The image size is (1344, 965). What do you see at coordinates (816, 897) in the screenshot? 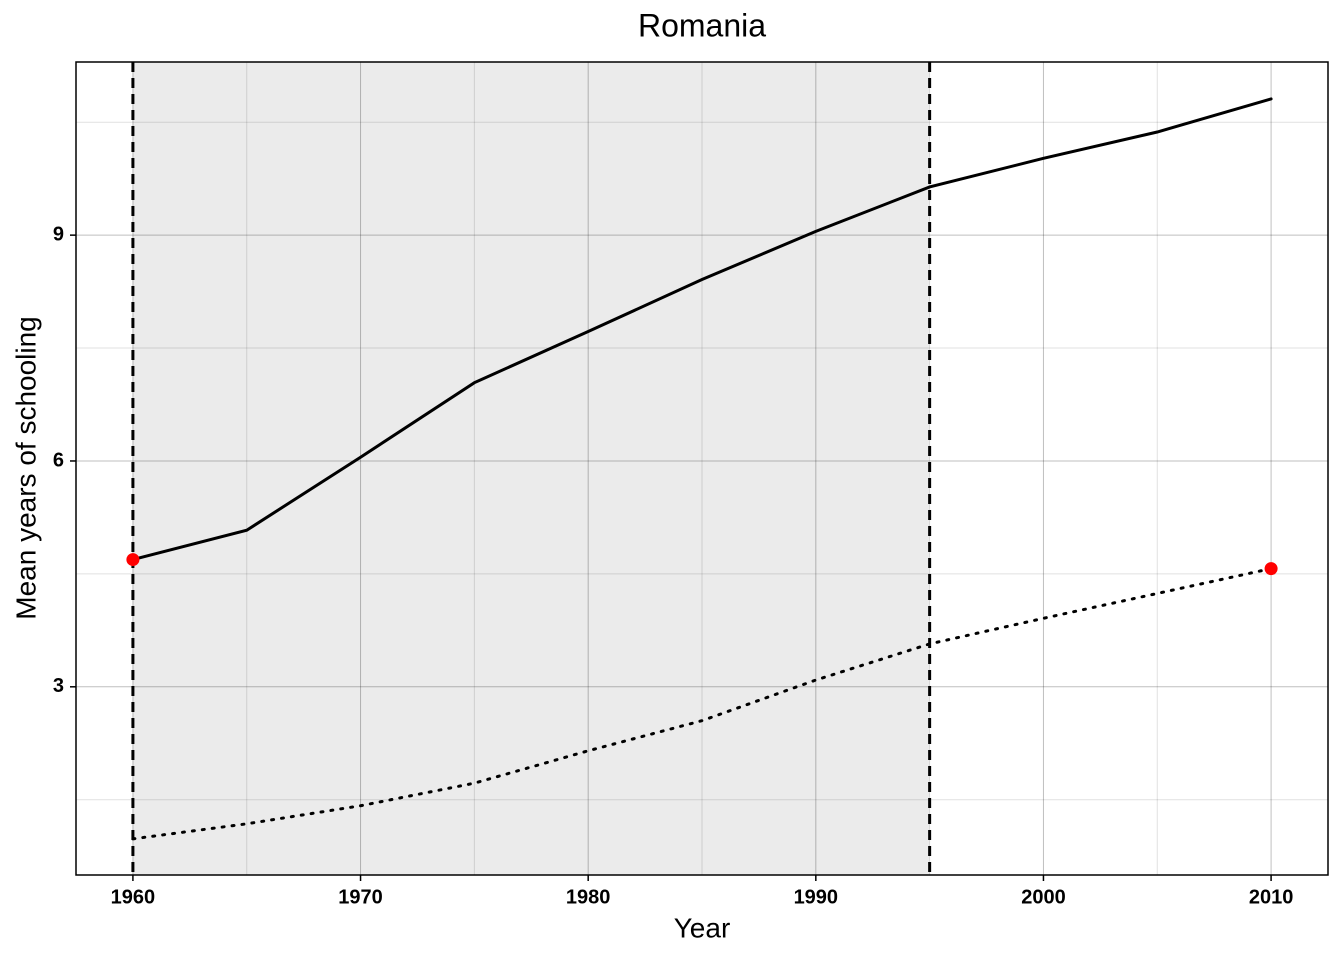
I see `x-tick-label: 1990` at bounding box center [816, 897].